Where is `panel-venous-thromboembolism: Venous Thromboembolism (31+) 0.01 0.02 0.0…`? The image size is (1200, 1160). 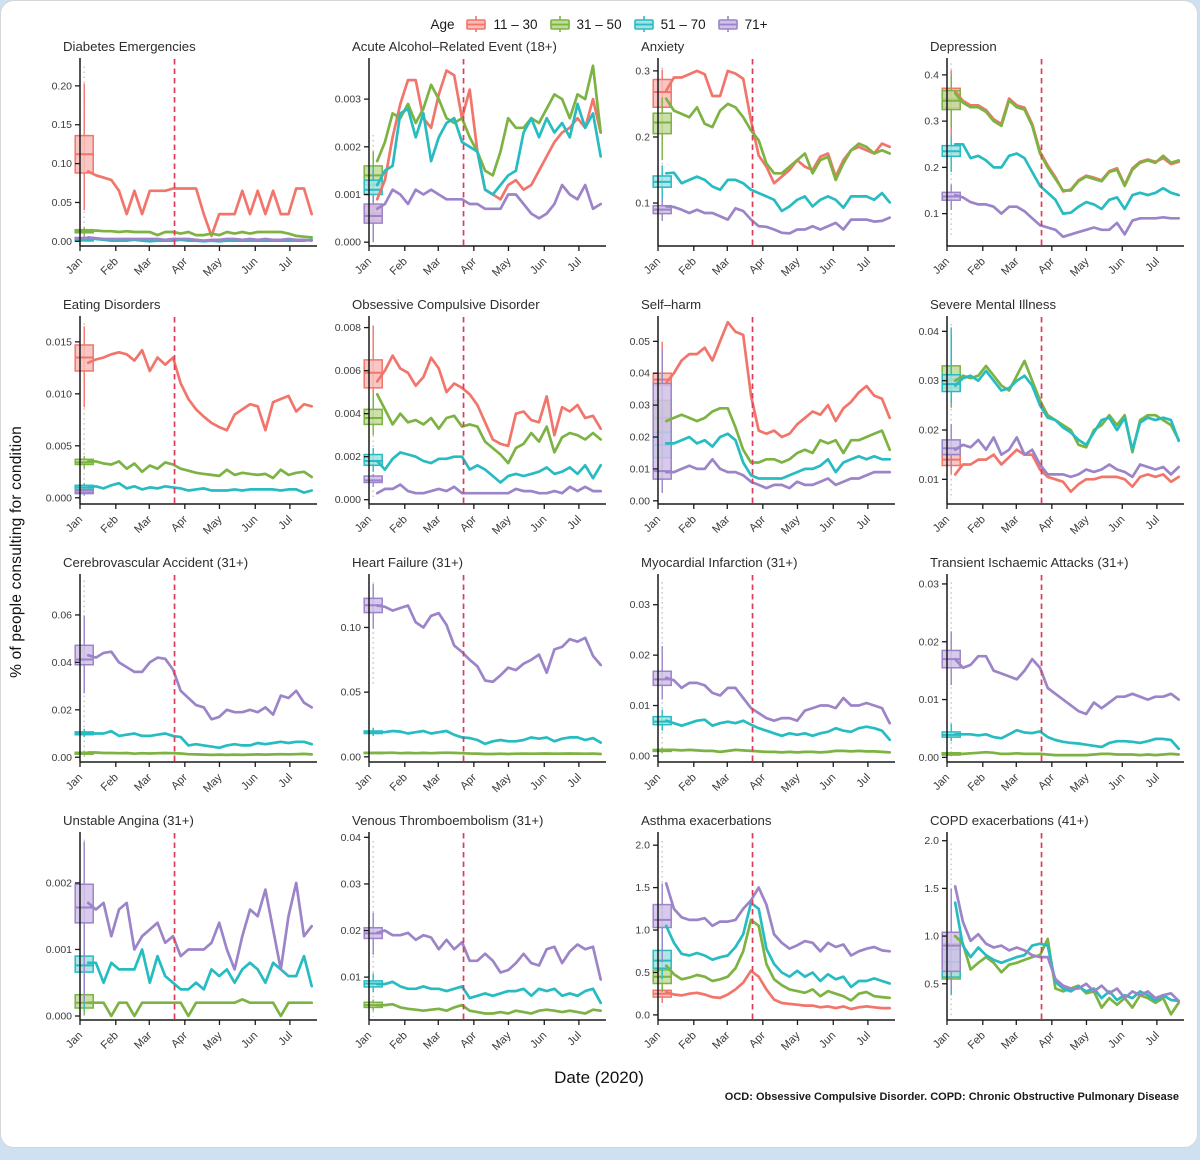
panel-venous-thromboembolism: Venous Thromboembolism (31+) 0.01 0.02 0.0… is located at coordinates (466, 939).